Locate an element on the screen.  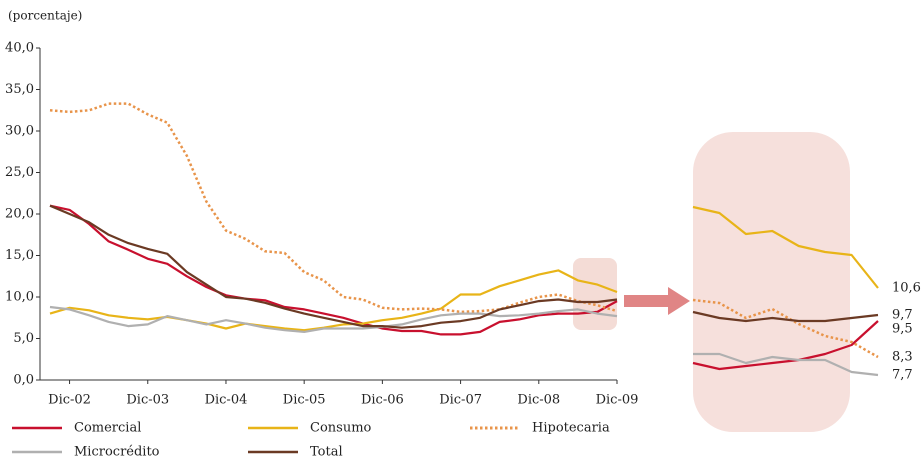
x-tick-label: Dic-06 is located at coordinates (382, 400).